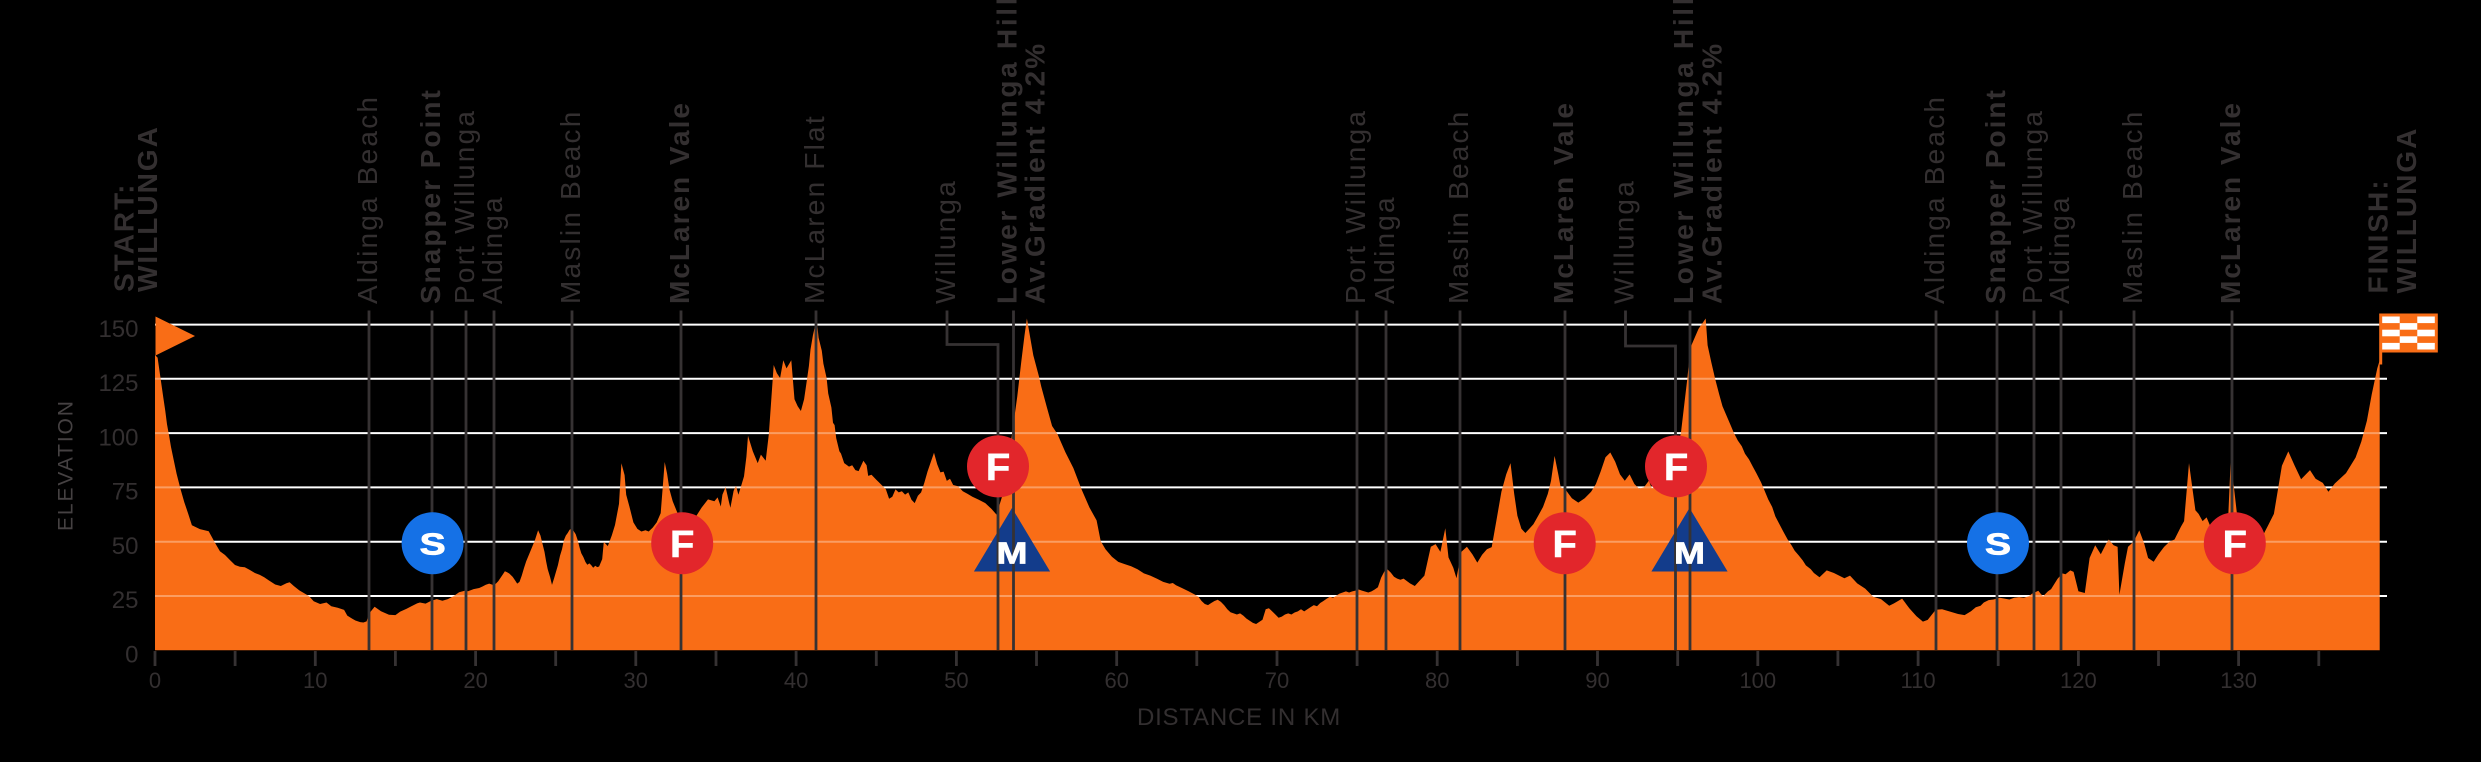 This screenshot has width=2481, height=762. What do you see at coordinates (1918, 680) in the screenshot?
I see `svg-text: 110` at bounding box center [1918, 680].